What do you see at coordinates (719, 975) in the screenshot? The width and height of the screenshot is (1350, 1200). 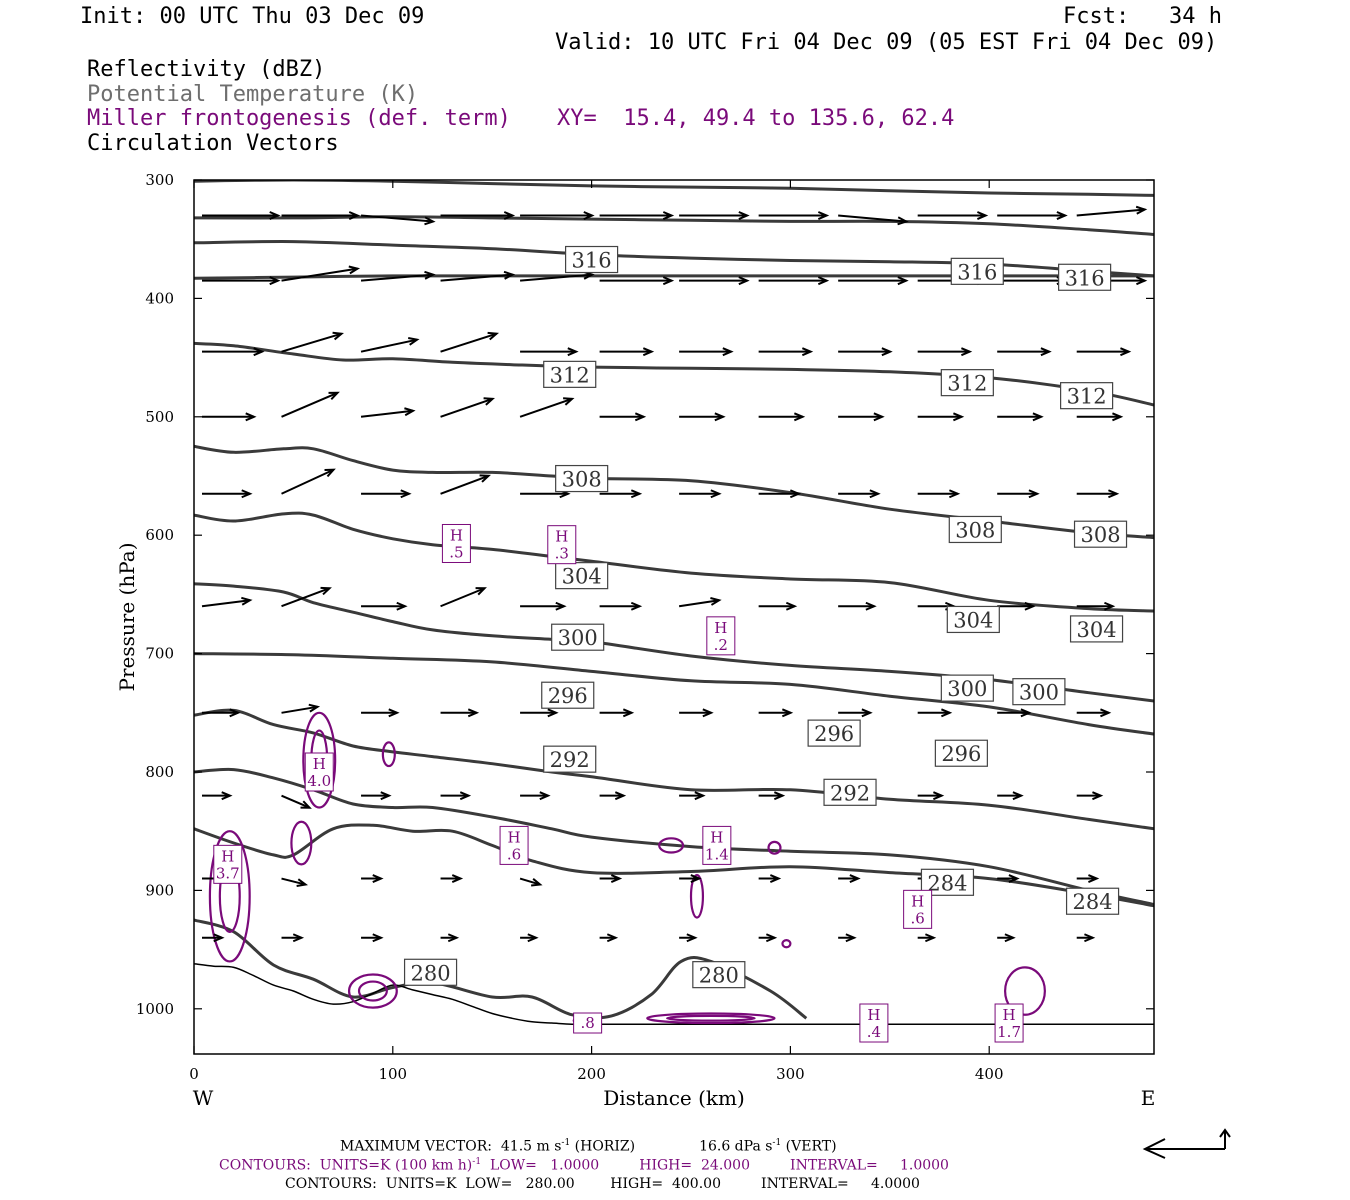 I see `theta-contour-label: 280` at bounding box center [719, 975].